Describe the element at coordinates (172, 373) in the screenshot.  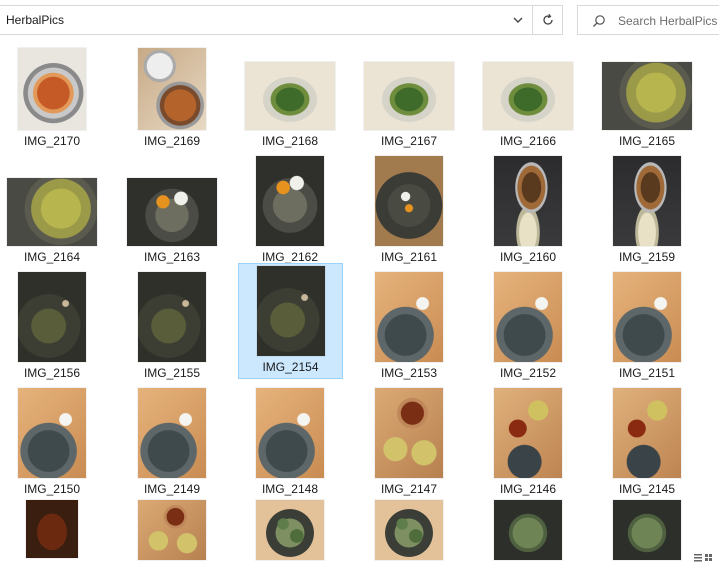
I see `file-name: IMG_2155` at that location.